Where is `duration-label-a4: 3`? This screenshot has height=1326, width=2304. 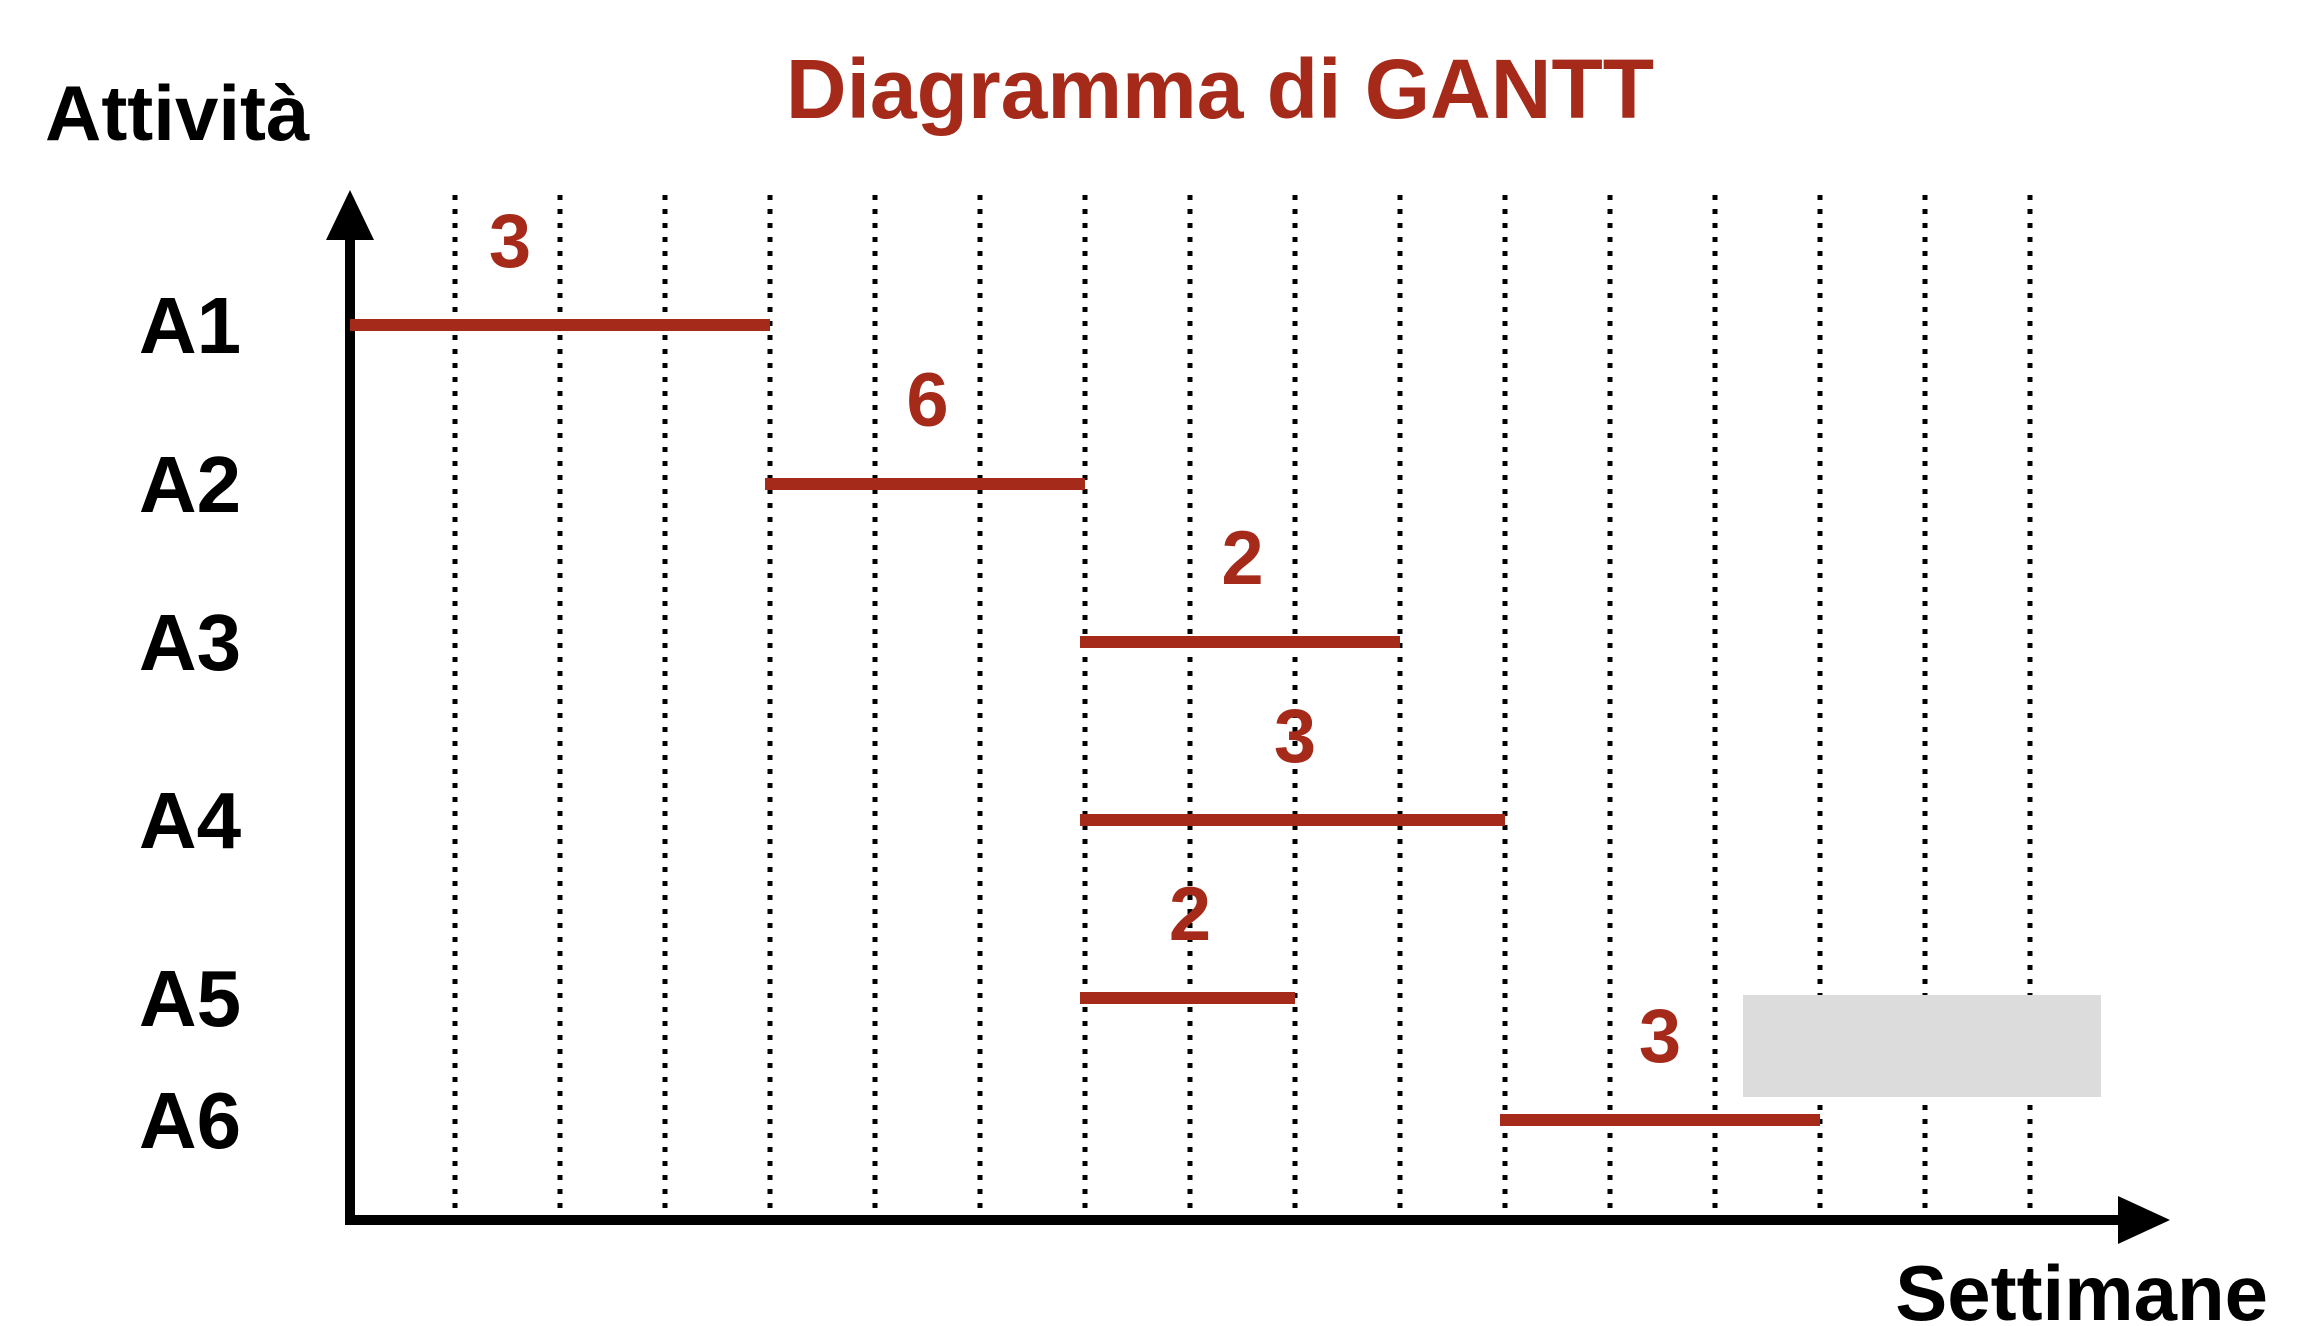
duration-label-a4: 3 is located at coordinates (1295, 736).